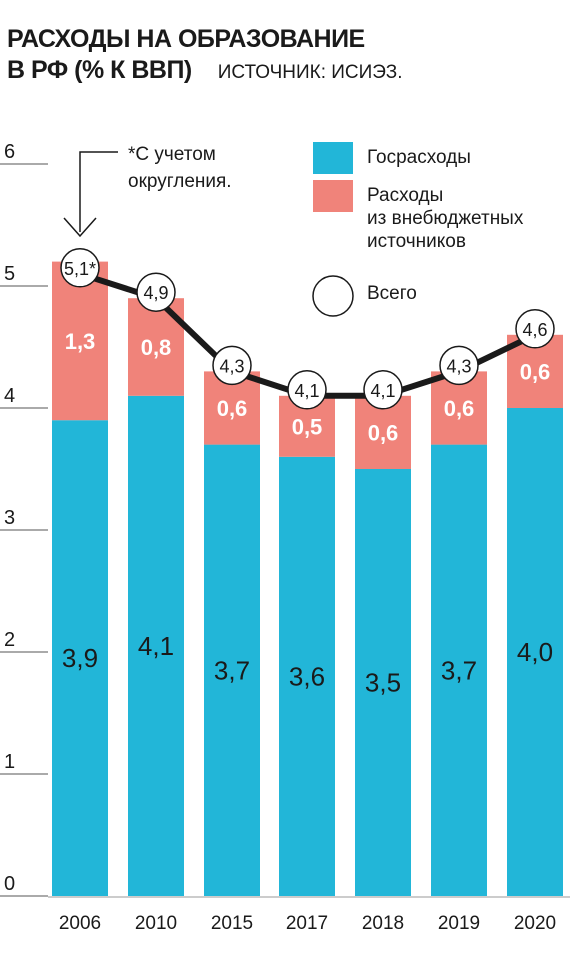 Image resolution: width=570 pixels, height=959 pixels. I want to click on gov-value-label: 3,9, so click(80, 658).